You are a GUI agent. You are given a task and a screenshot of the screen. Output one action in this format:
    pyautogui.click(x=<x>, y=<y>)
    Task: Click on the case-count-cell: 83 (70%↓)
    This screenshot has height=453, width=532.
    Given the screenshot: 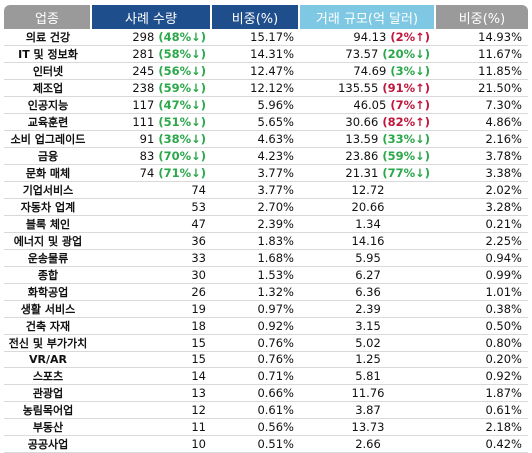 What is the action you would take?
    pyautogui.click(x=152, y=156)
    